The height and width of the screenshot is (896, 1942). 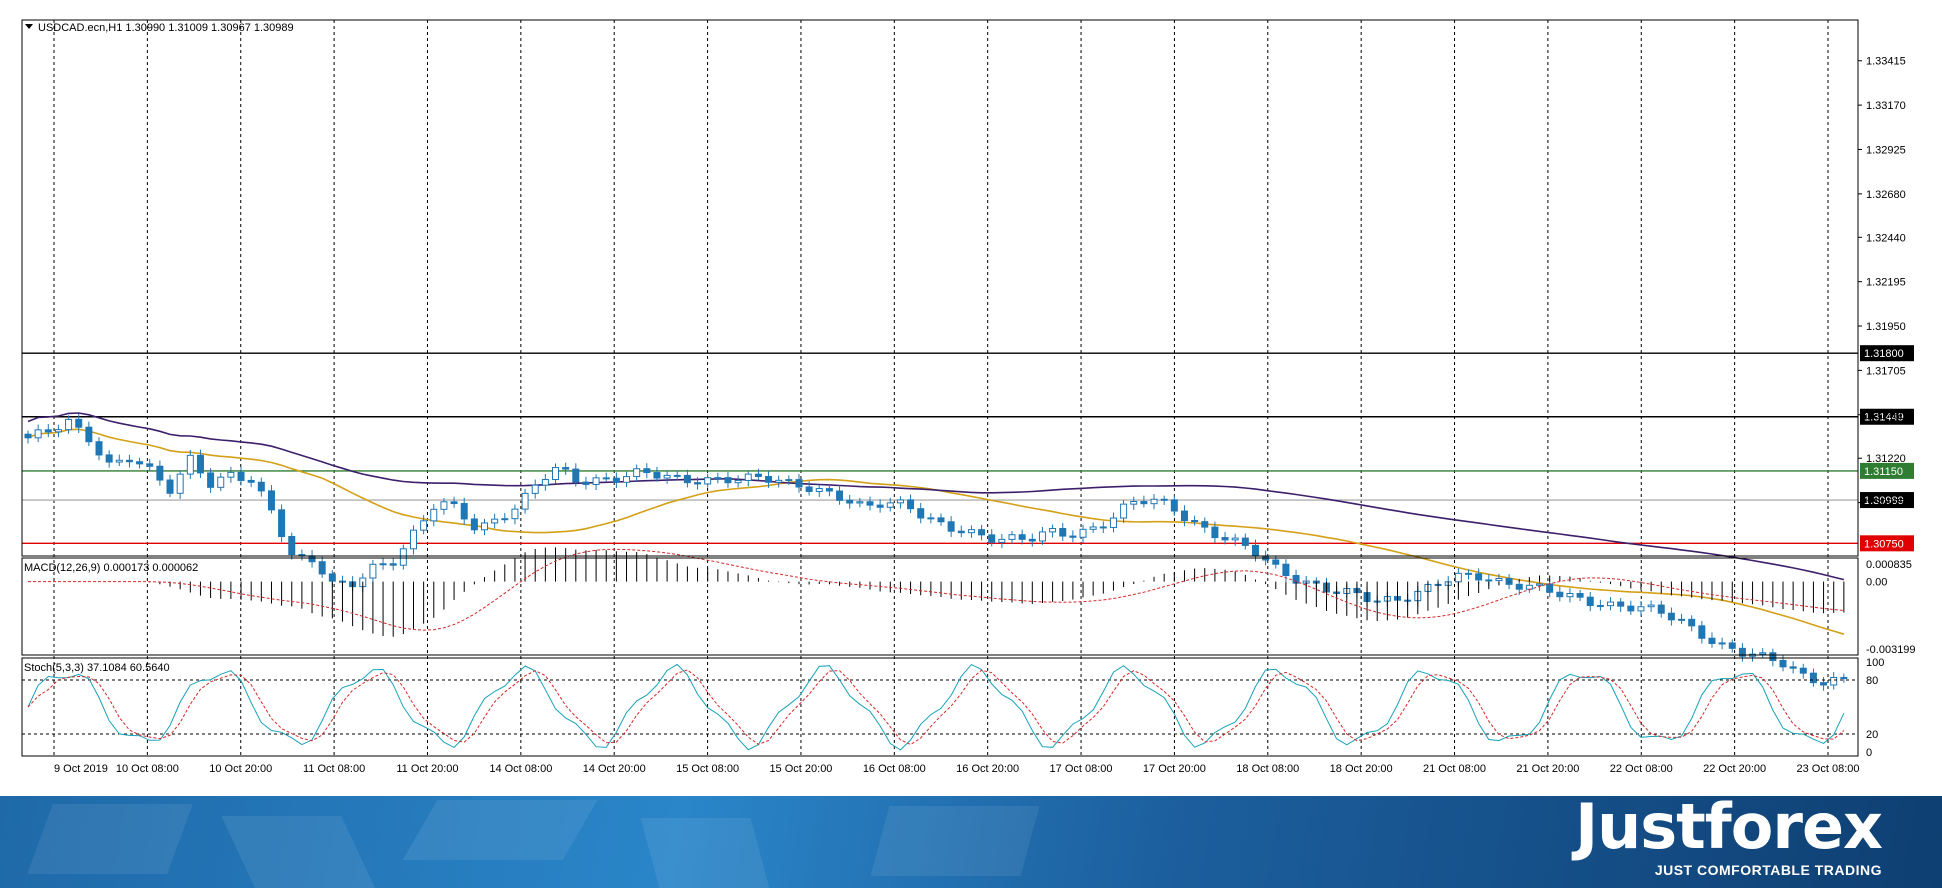 What do you see at coordinates (1876, 583) in the screenshot?
I see `macd-tick-label: 0.00` at bounding box center [1876, 583].